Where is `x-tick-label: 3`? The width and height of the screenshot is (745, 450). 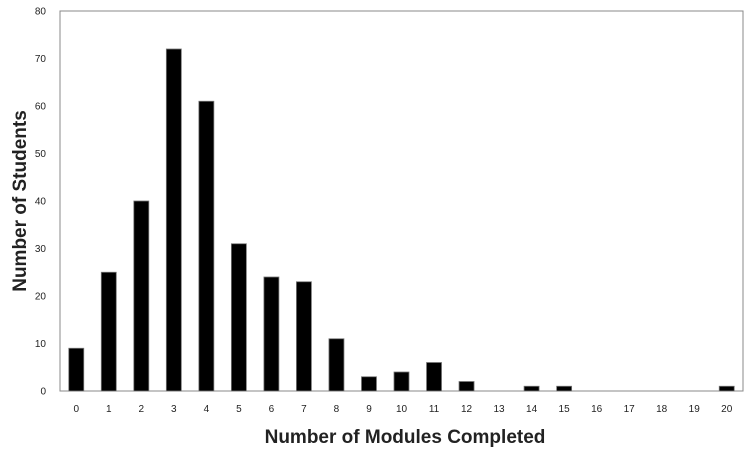 x-tick-label: 3 is located at coordinates (174, 409).